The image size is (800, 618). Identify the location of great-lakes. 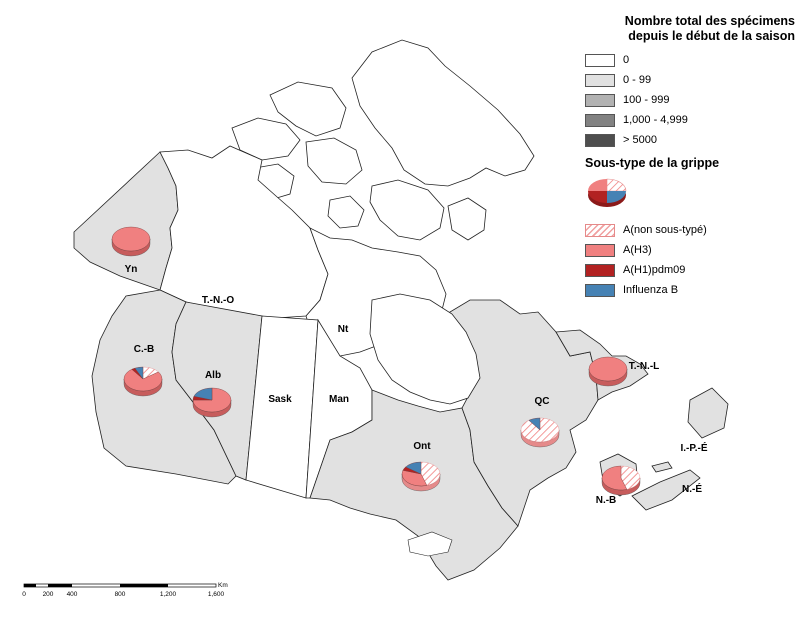
(430, 544).